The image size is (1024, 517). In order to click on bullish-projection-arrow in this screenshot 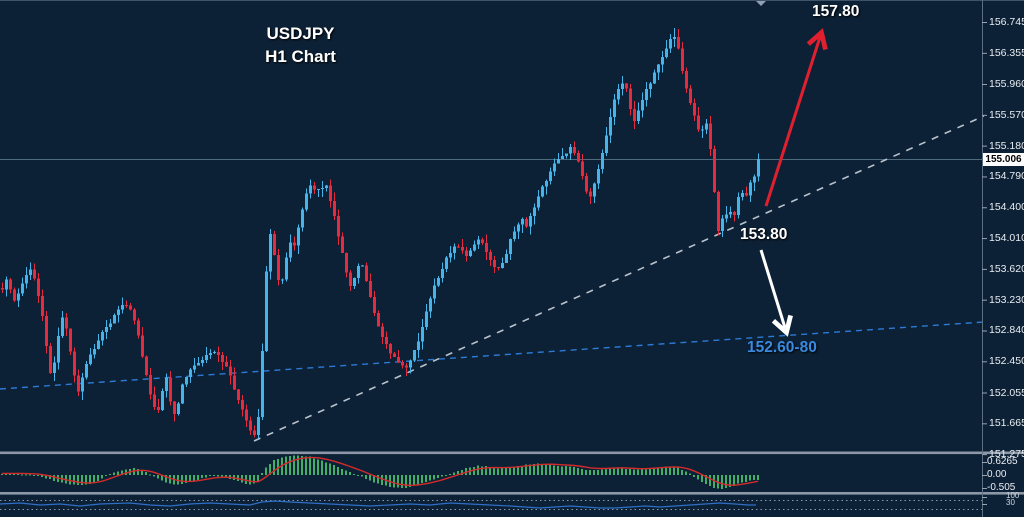, I will do `click(796, 117)`.